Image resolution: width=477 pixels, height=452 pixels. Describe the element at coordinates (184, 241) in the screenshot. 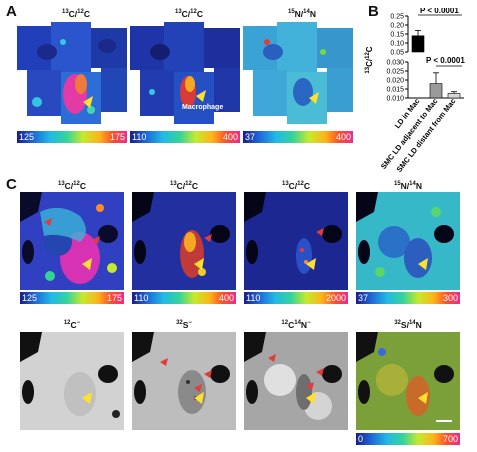

I see `image-c1-13c12c-b` at that location.